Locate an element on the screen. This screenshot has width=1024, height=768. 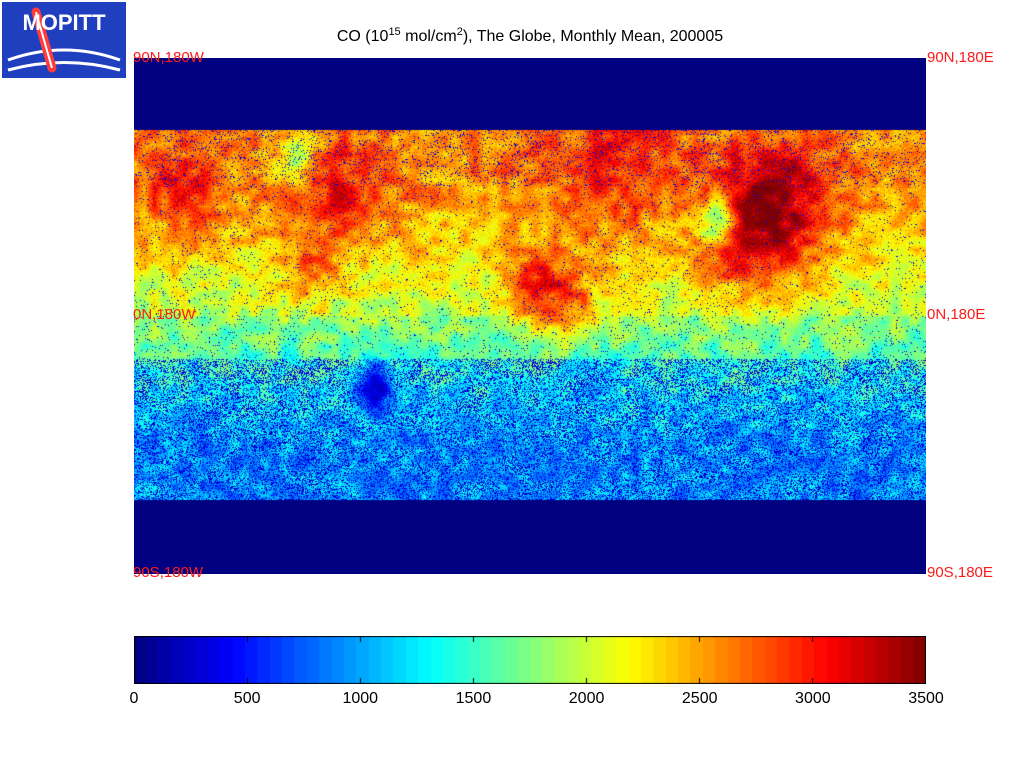
mopitt-logo-icon: MOPITT is located at coordinates (64, 40).